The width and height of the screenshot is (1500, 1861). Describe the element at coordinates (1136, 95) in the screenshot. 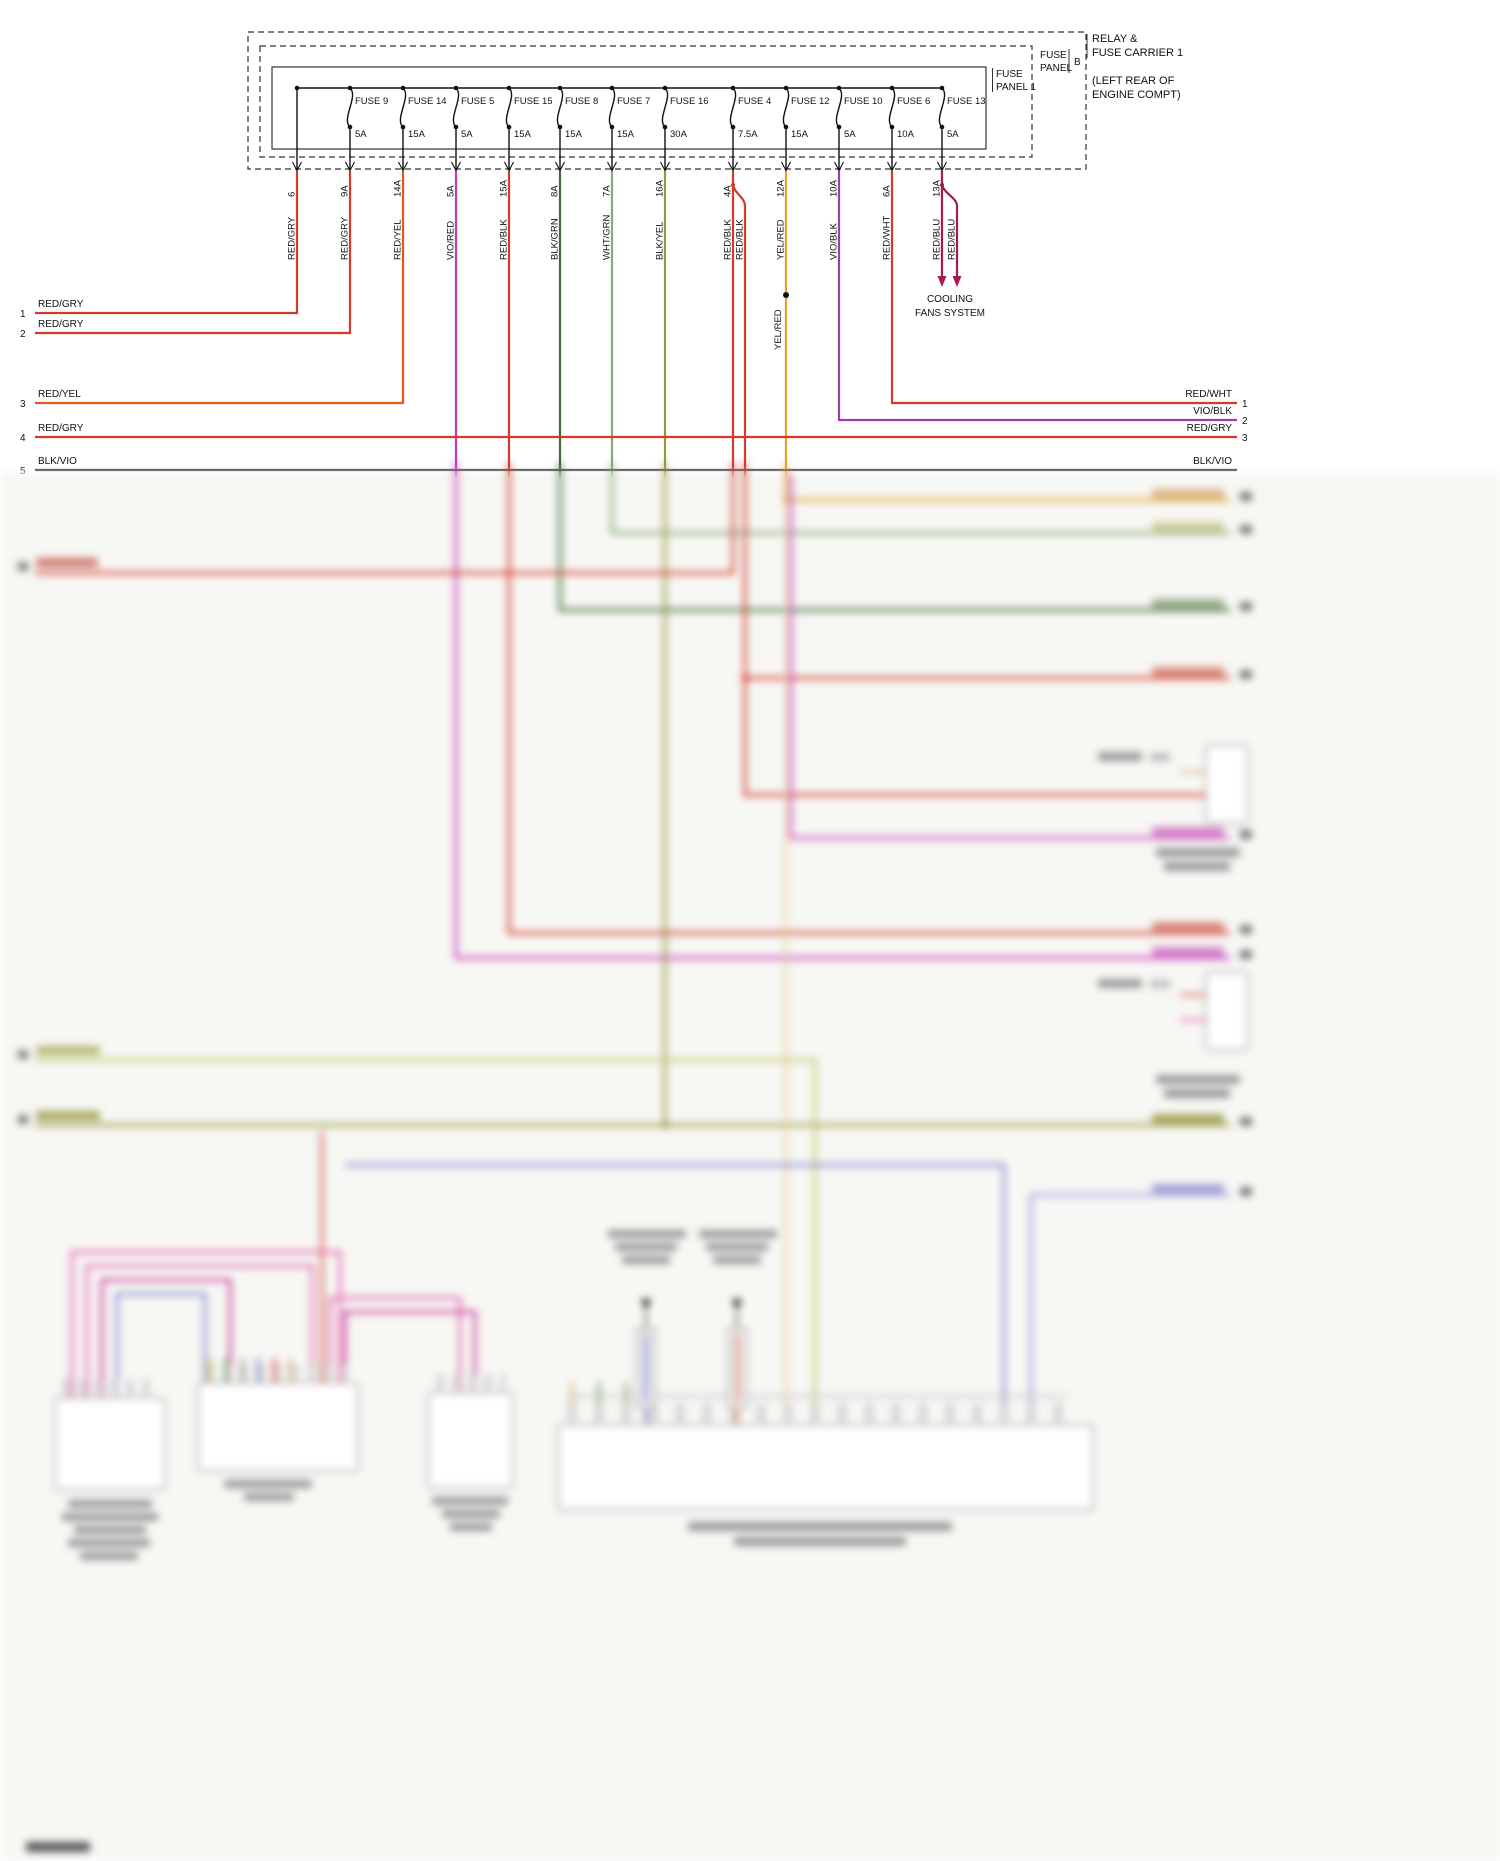

I see `carrier-location: ENGINE COMPT)` at that location.